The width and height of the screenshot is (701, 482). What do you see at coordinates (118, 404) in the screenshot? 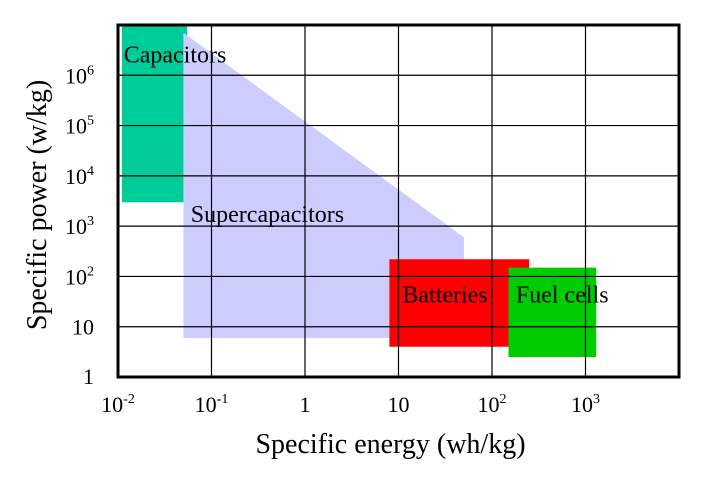
I see `x-tick-label: 10⁻²` at bounding box center [118, 404].